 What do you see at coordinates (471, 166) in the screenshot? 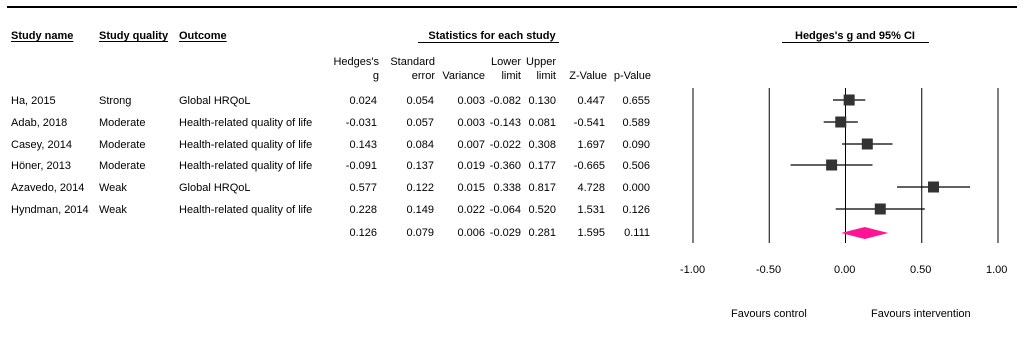
I see `cell-variance: 0.019` at bounding box center [471, 166].